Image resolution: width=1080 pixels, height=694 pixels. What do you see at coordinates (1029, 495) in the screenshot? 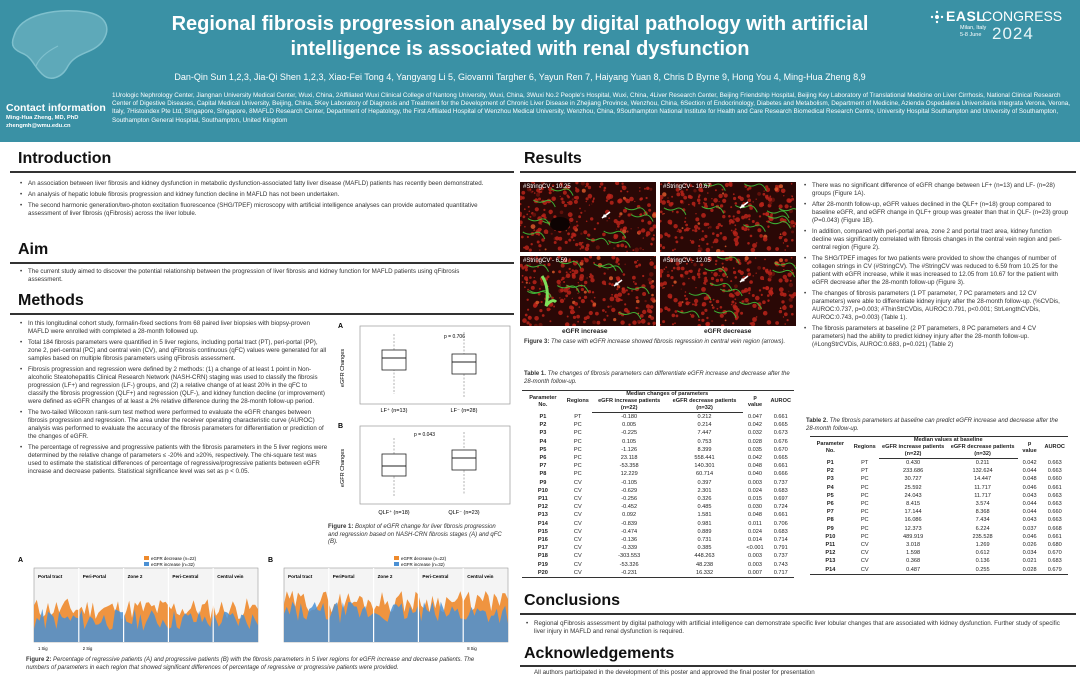
I see `t2-cell: 0.043` at bounding box center [1029, 495].